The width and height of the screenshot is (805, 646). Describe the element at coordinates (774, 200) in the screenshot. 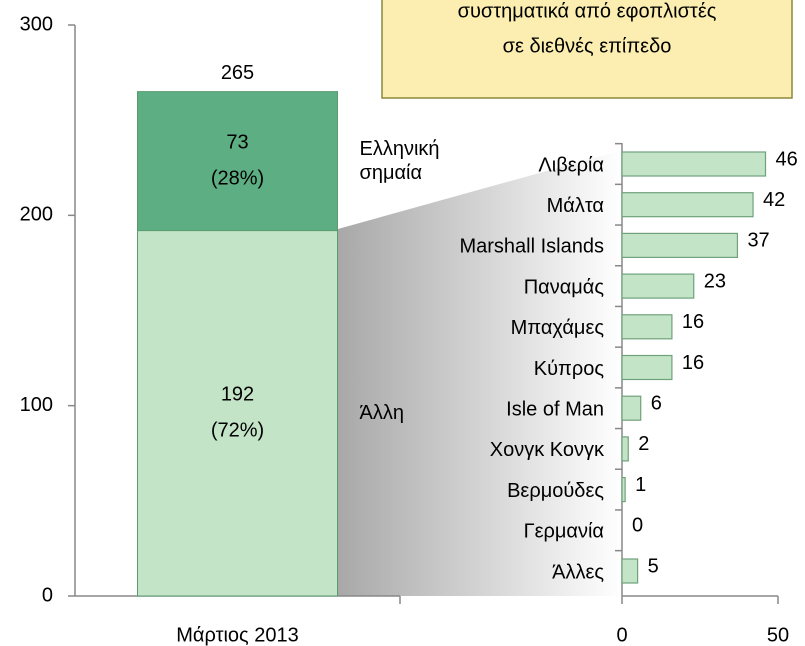

I see `value-label: 42` at that location.